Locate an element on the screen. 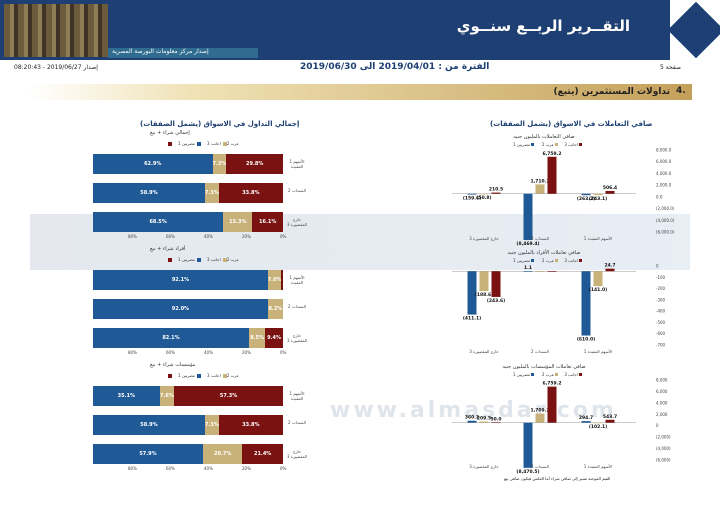 Image resolution: width=720 pixels, height=509 pixels. stacked-bar: 82.1% 8.5% 9.4% is located at coordinates (188, 338).